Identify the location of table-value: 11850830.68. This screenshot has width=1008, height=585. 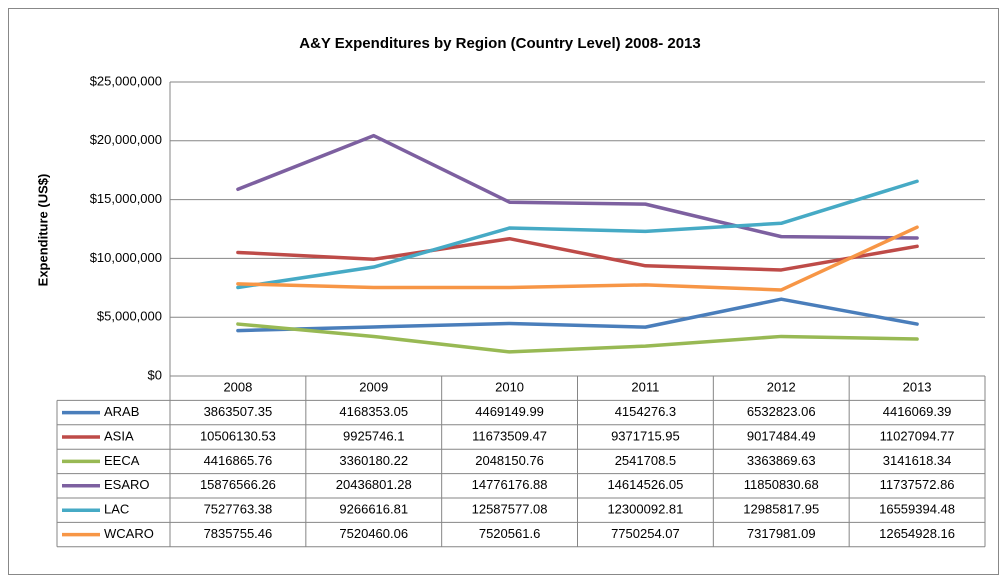
(781, 484).